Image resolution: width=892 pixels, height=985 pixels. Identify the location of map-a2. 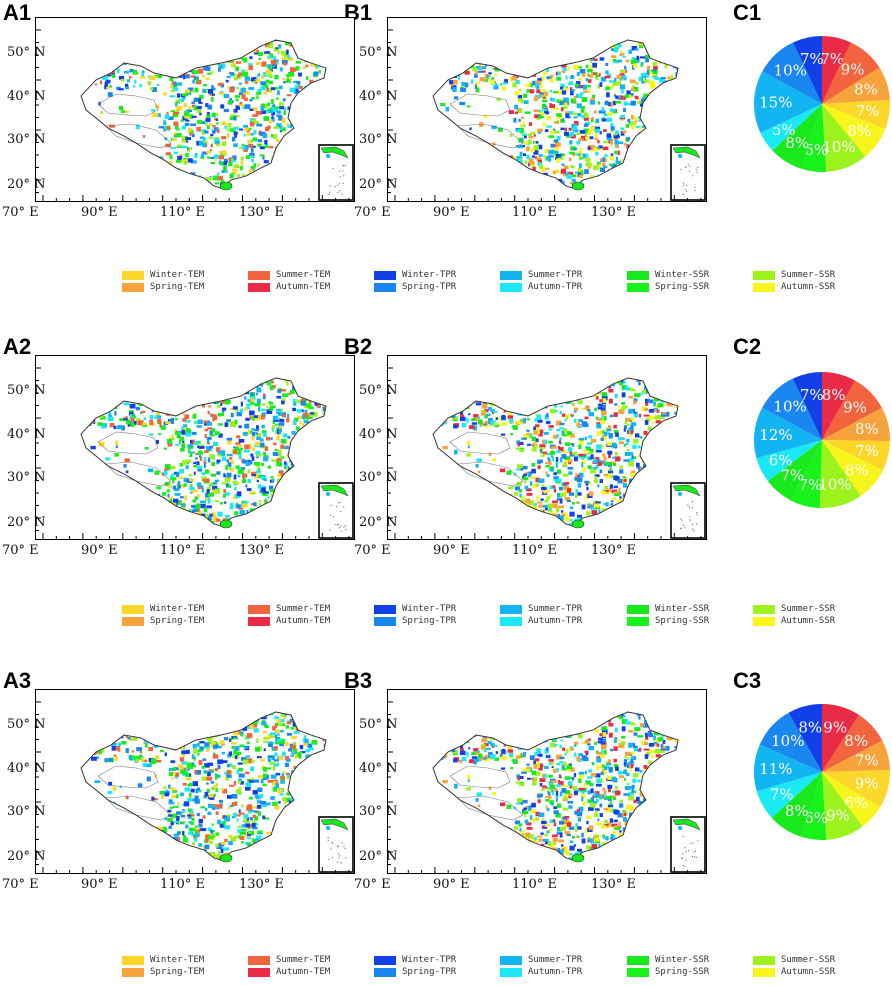
(195, 447).